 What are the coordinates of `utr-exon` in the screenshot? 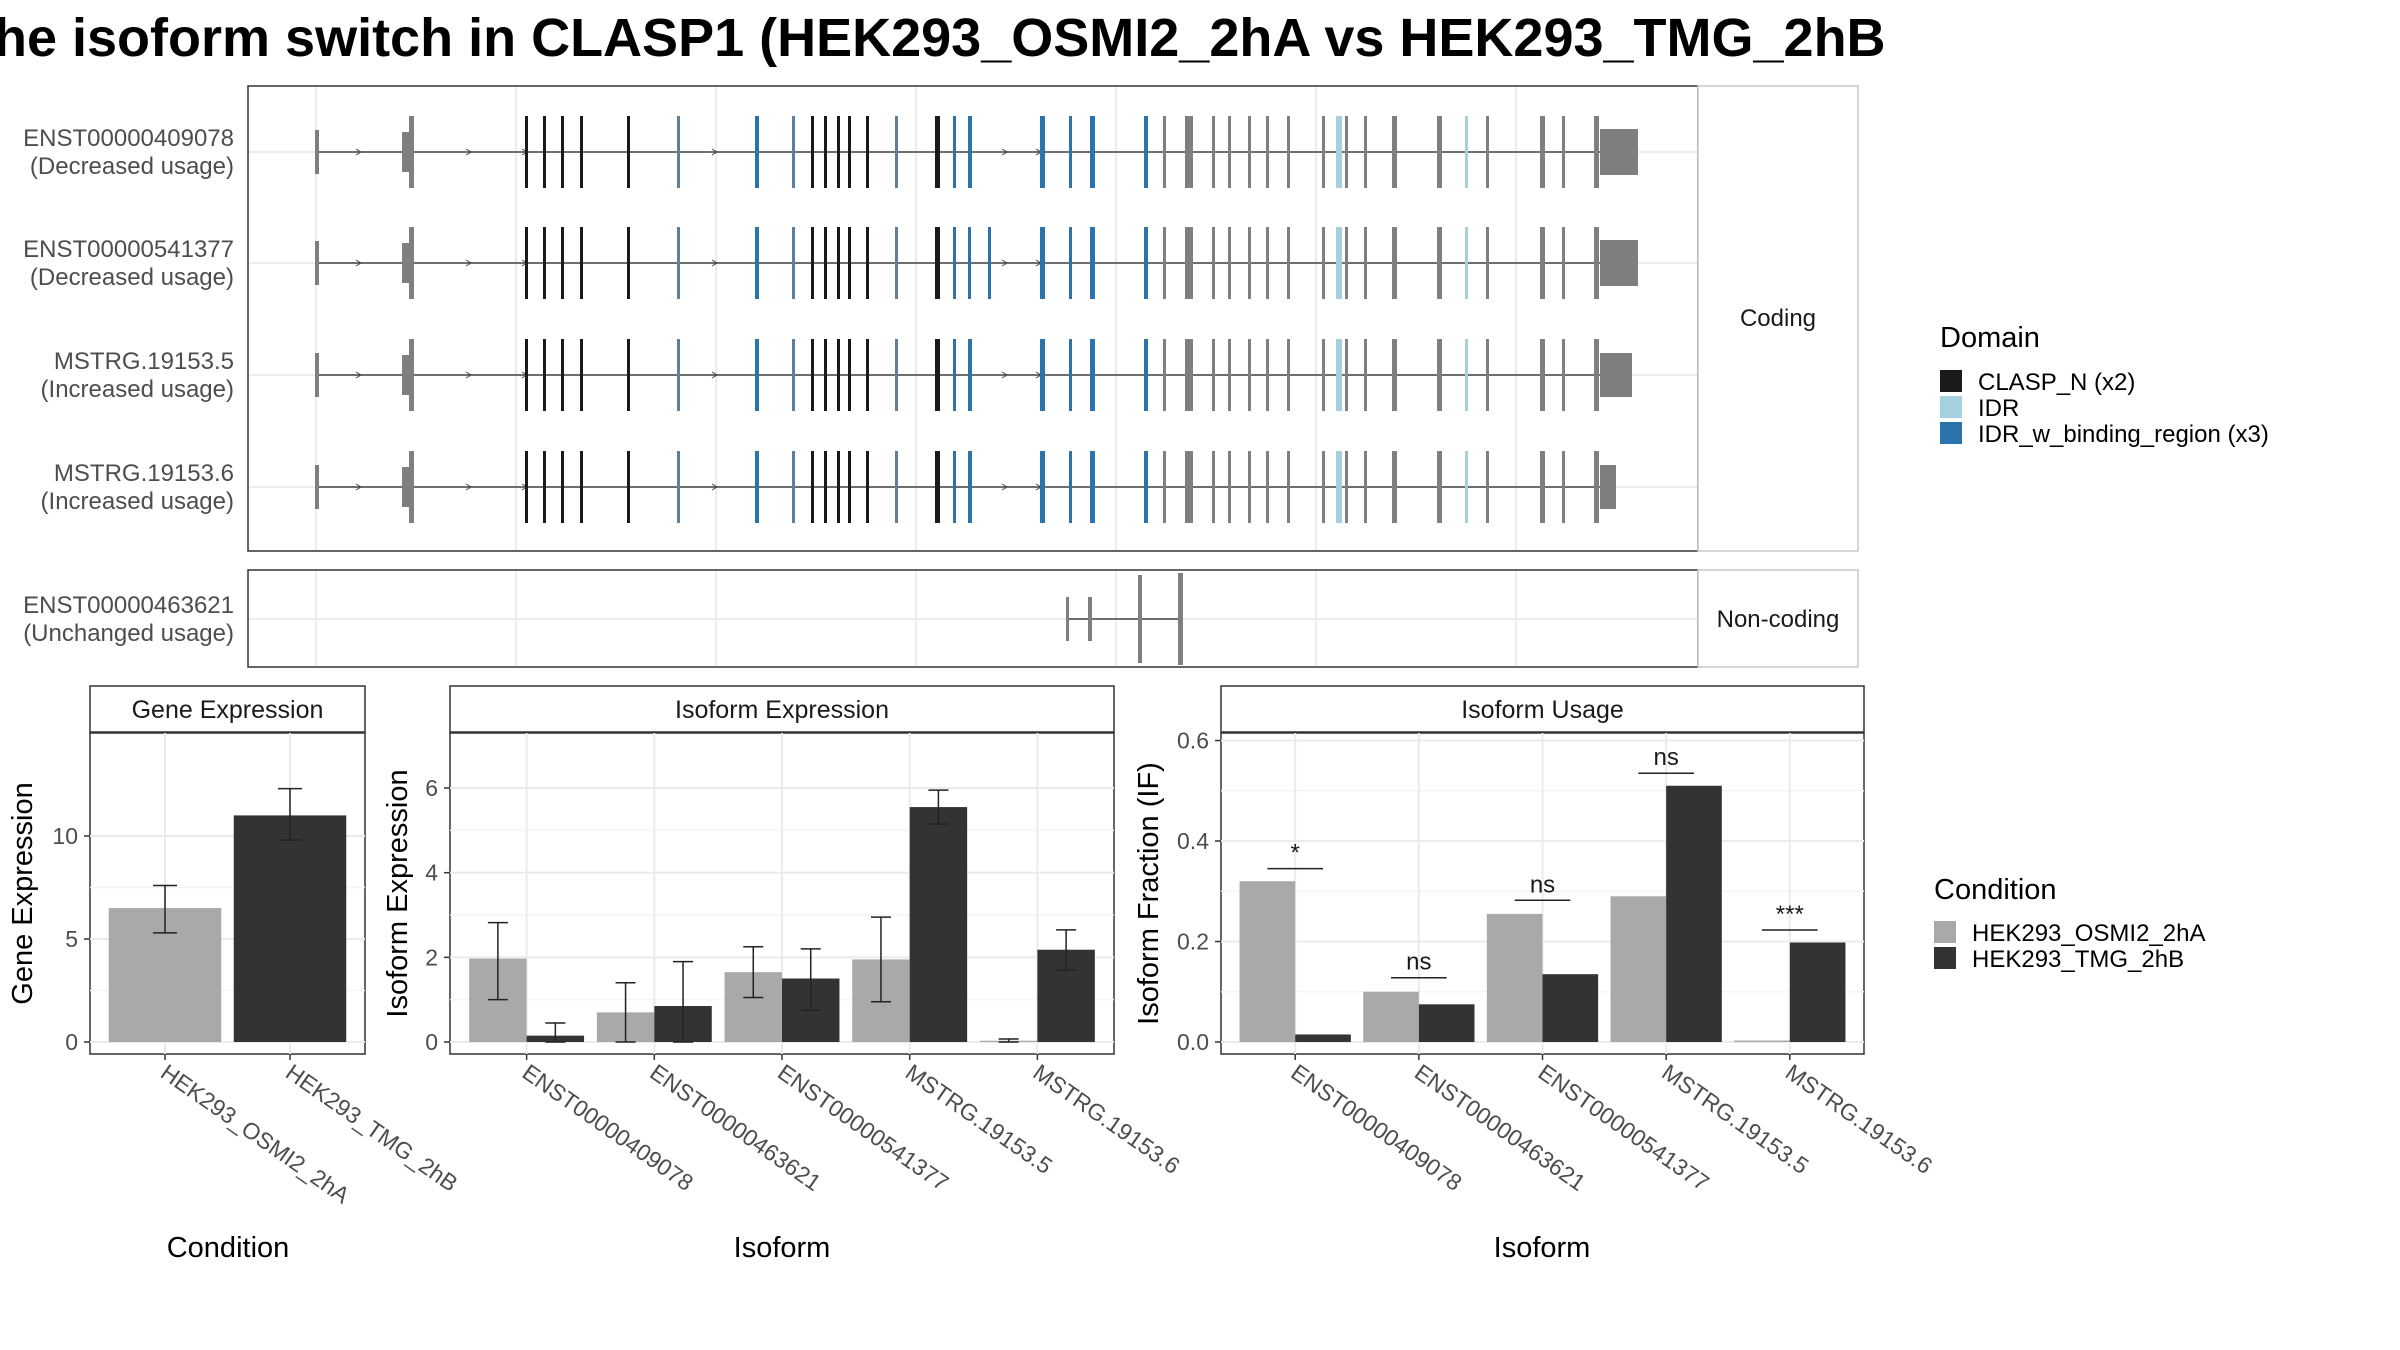 It's located at (406, 152).